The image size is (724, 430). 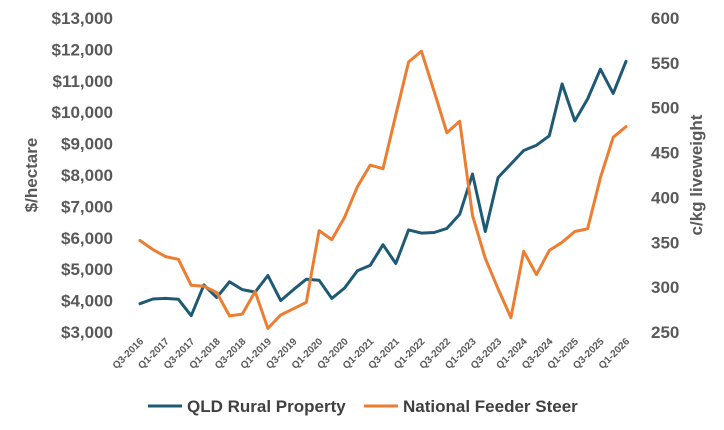 What do you see at coordinates (665, 108) in the screenshot?
I see `right-tick-label: 500` at bounding box center [665, 108].